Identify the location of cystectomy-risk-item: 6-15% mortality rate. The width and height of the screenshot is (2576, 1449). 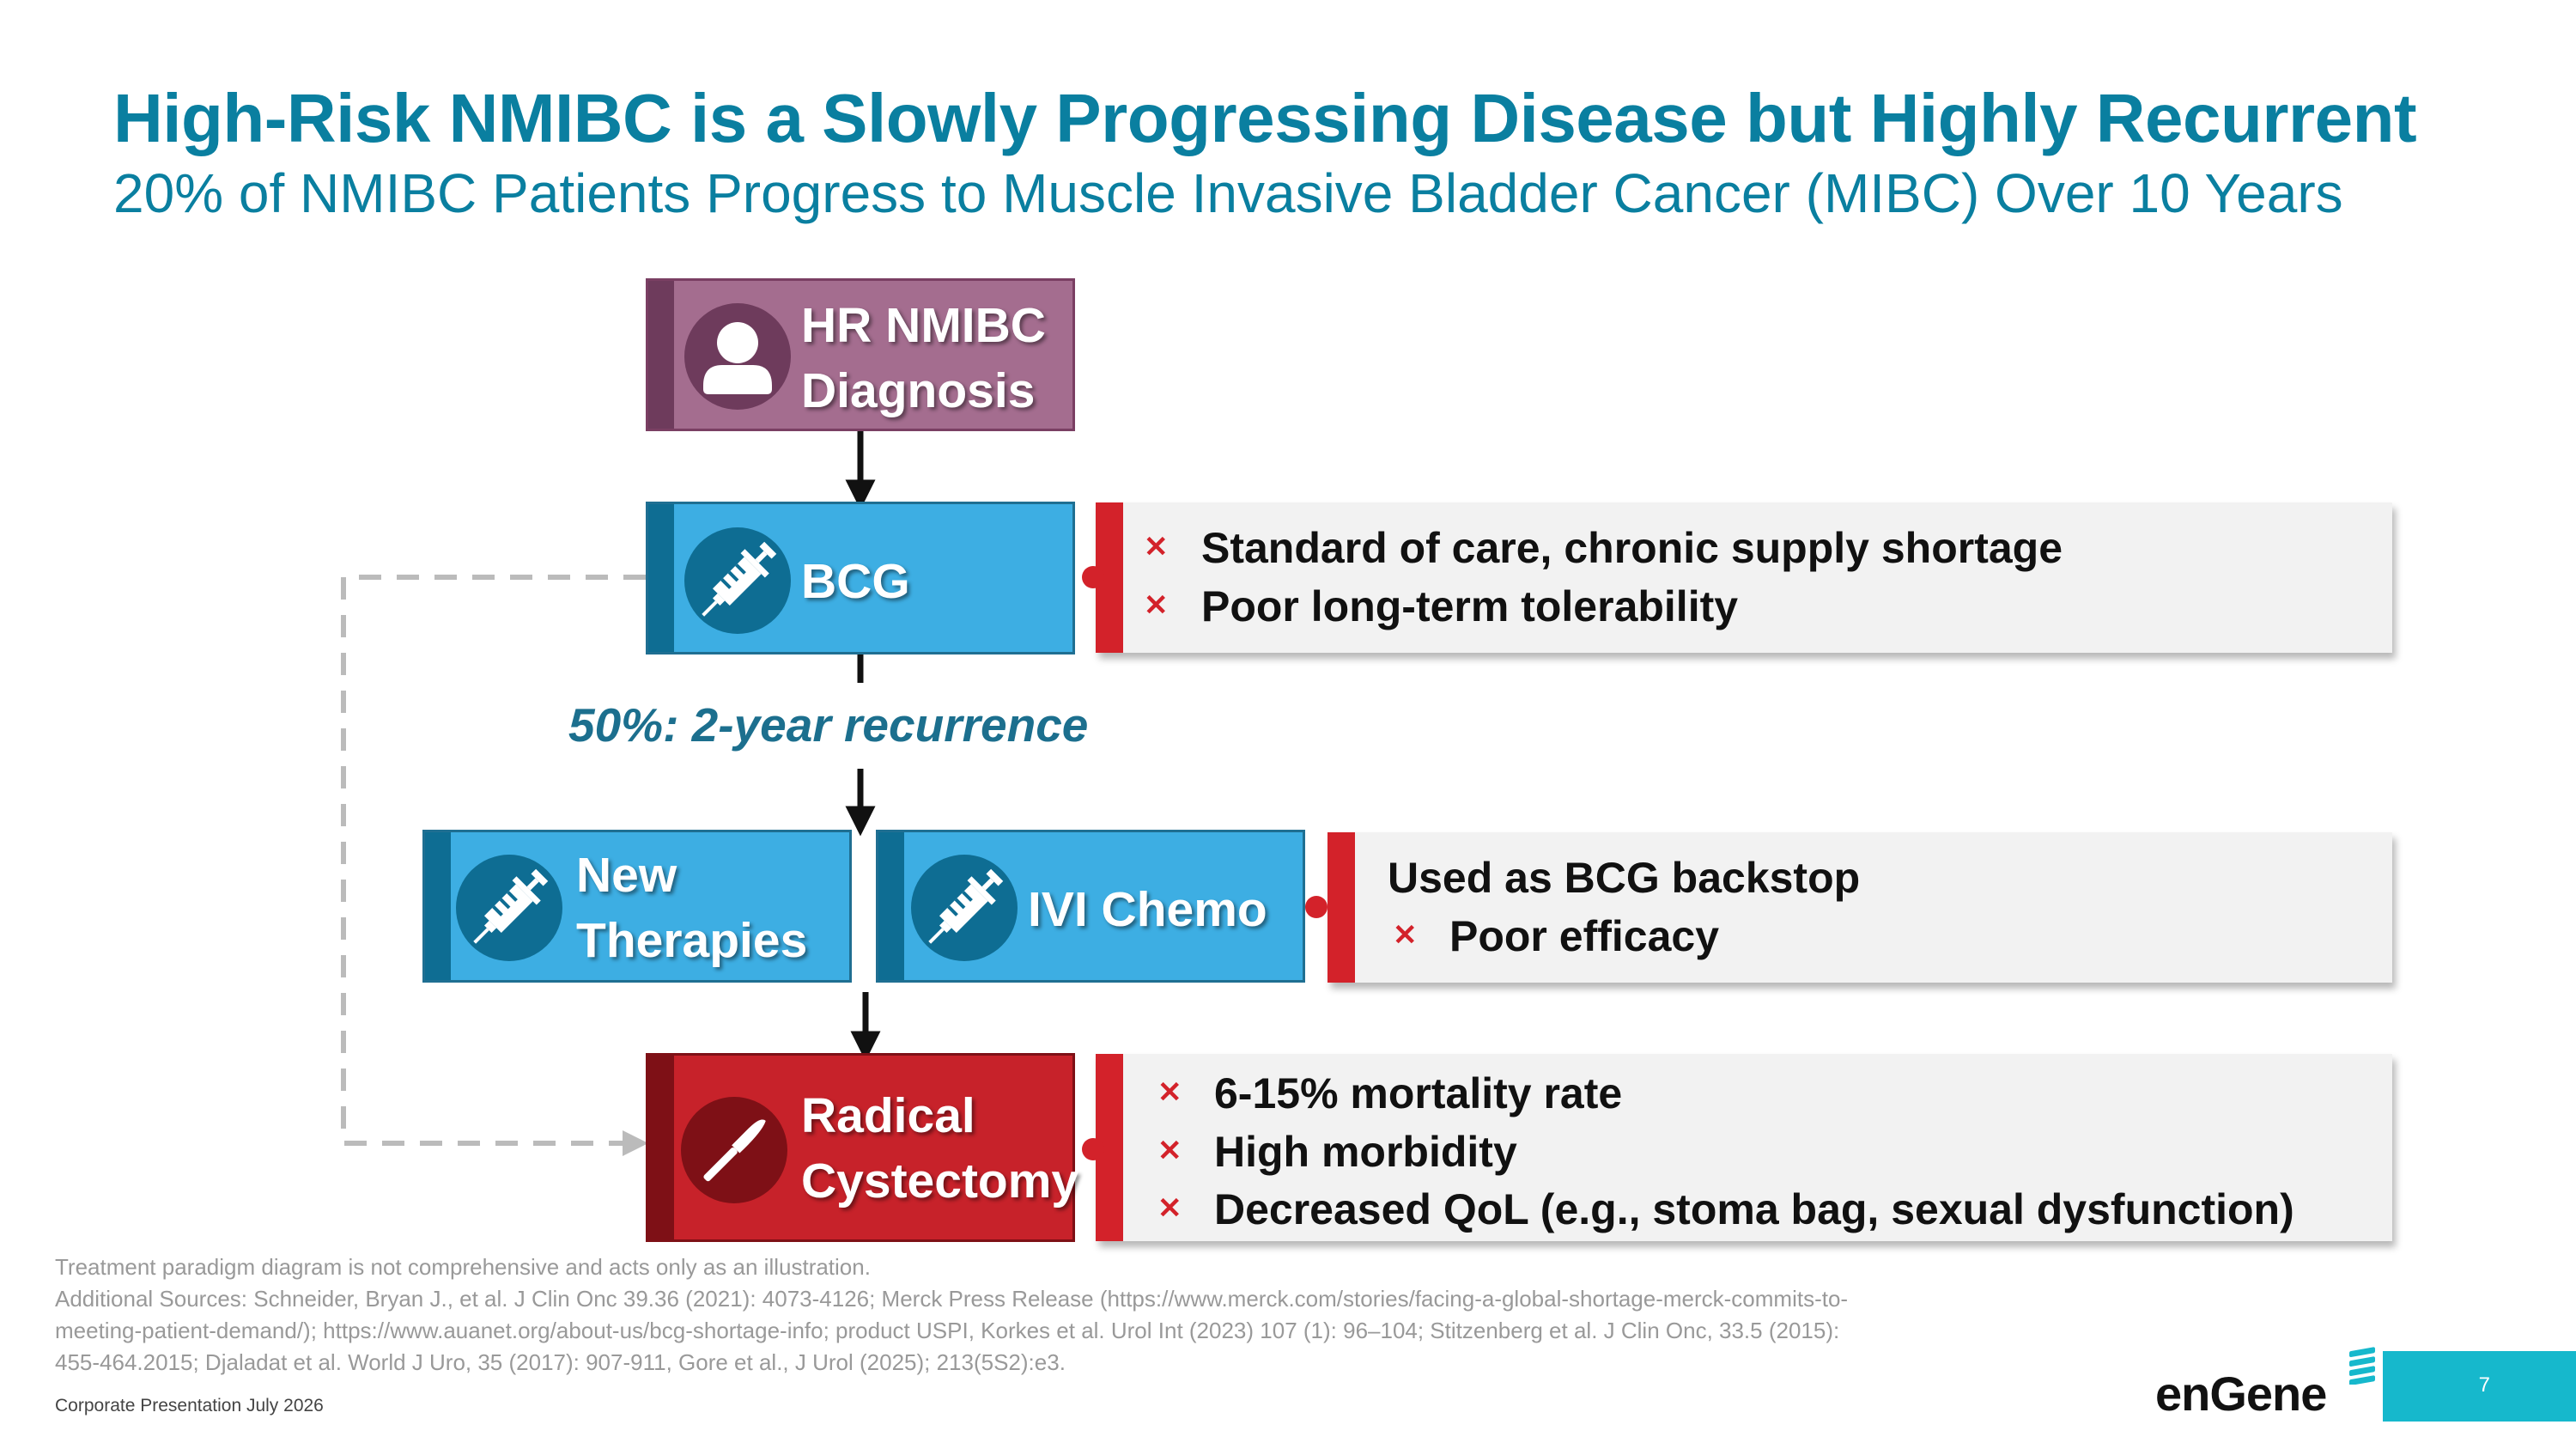
(1418, 1093).